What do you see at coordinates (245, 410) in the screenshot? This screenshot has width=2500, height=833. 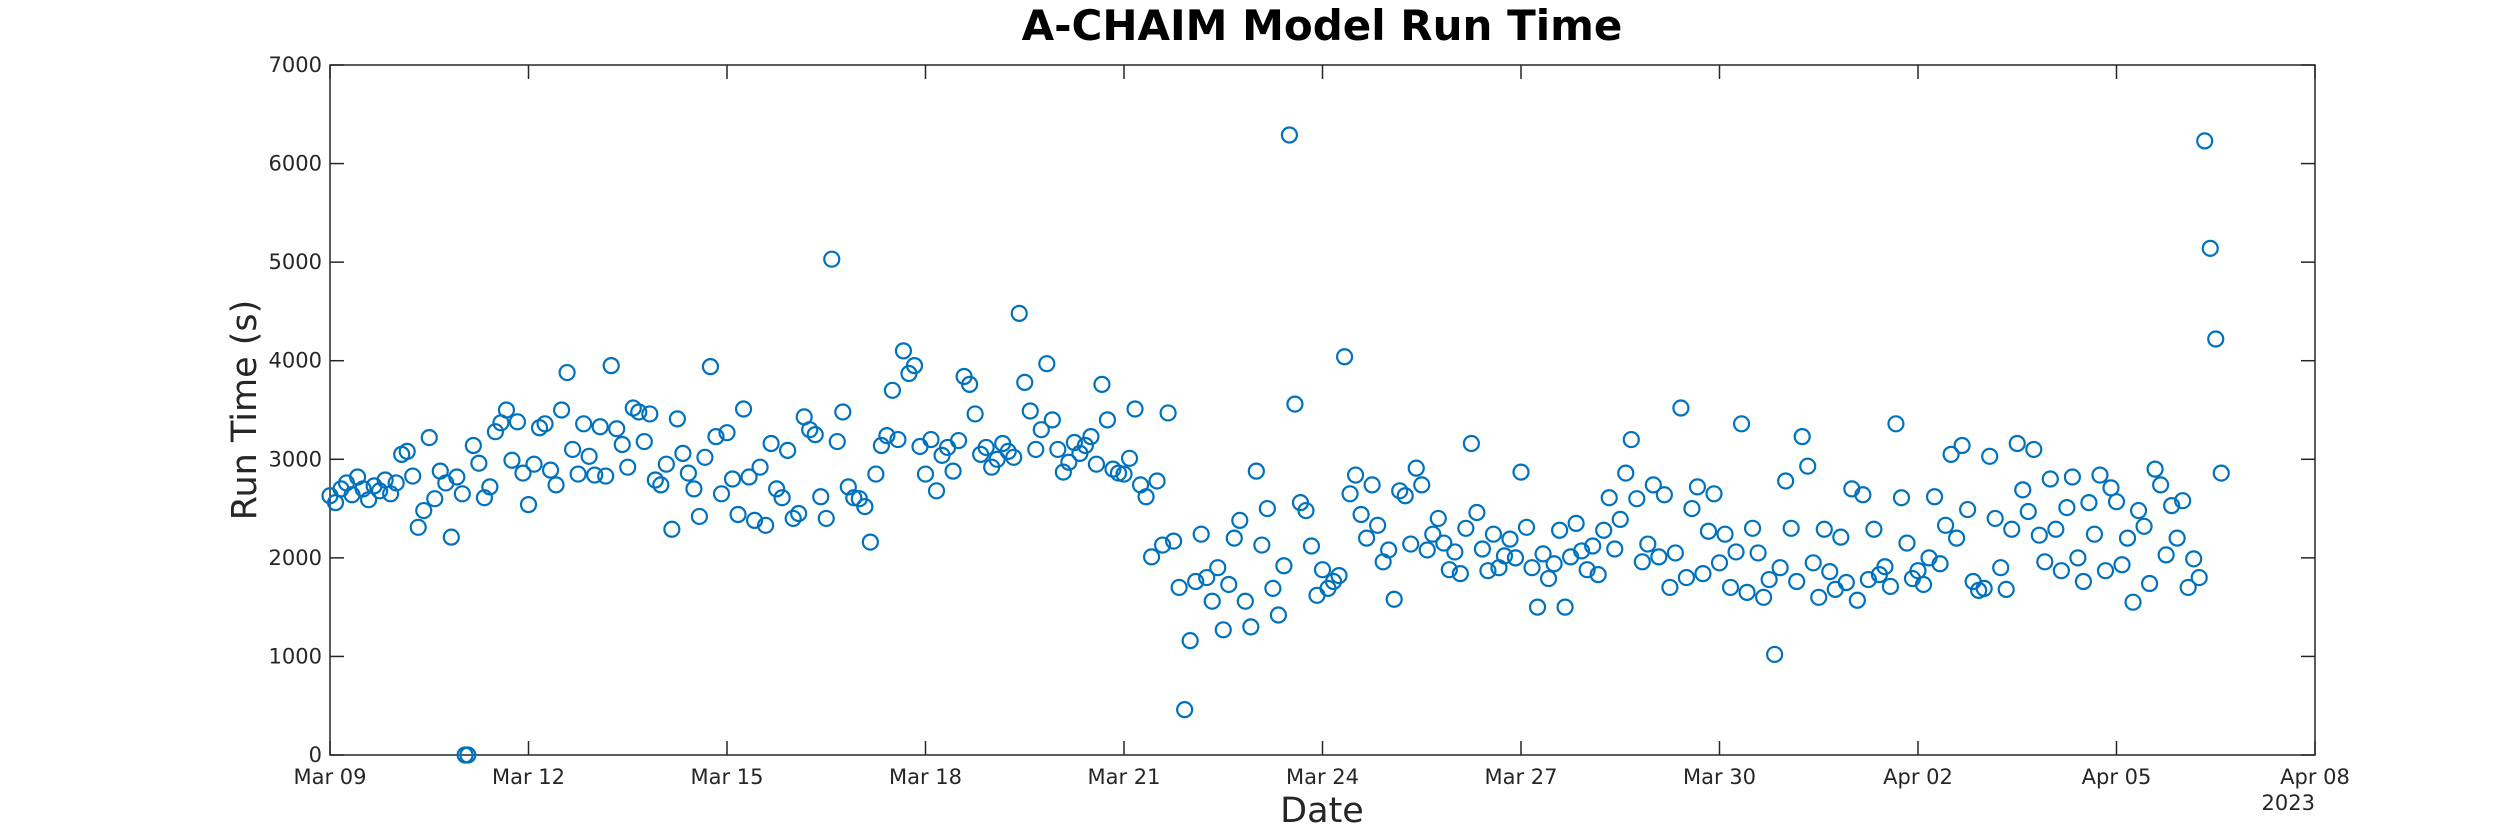 I see `y-axis-title: Run Time (s)` at bounding box center [245, 410].